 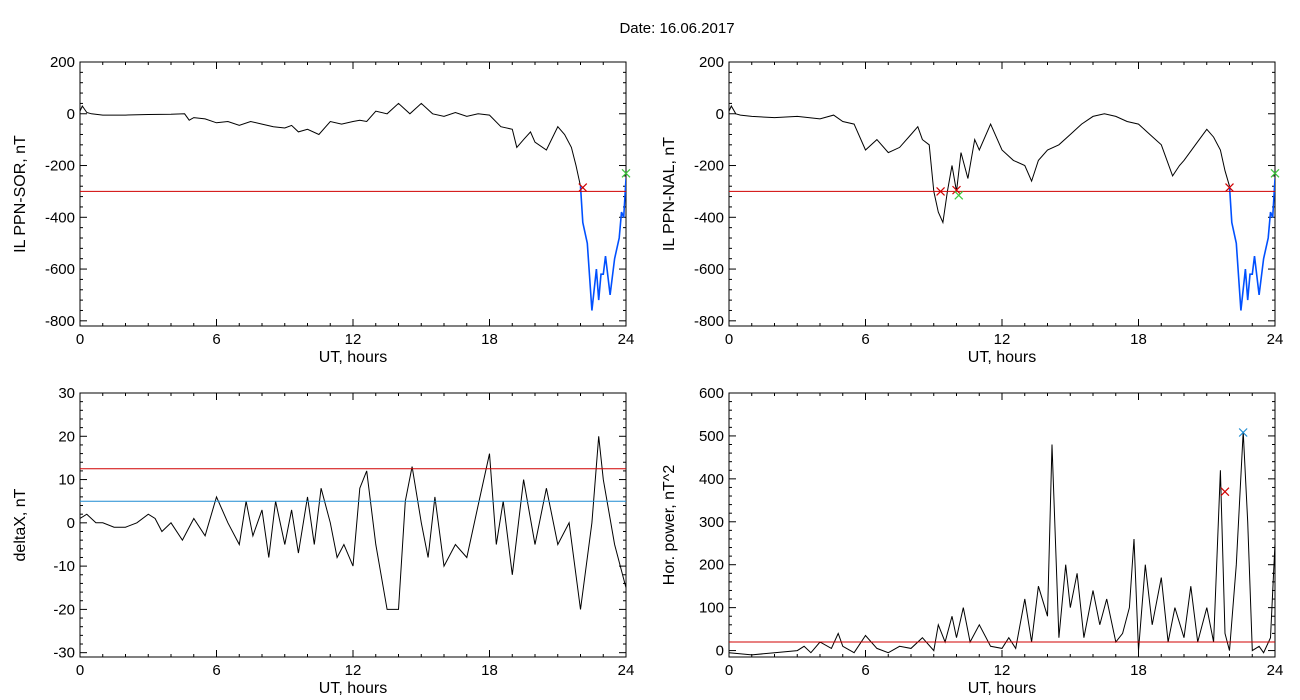 What do you see at coordinates (20, 194) in the screenshot?
I see `y-axis-title: IL PPN-SOR, nT` at bounding box center [20, 194].